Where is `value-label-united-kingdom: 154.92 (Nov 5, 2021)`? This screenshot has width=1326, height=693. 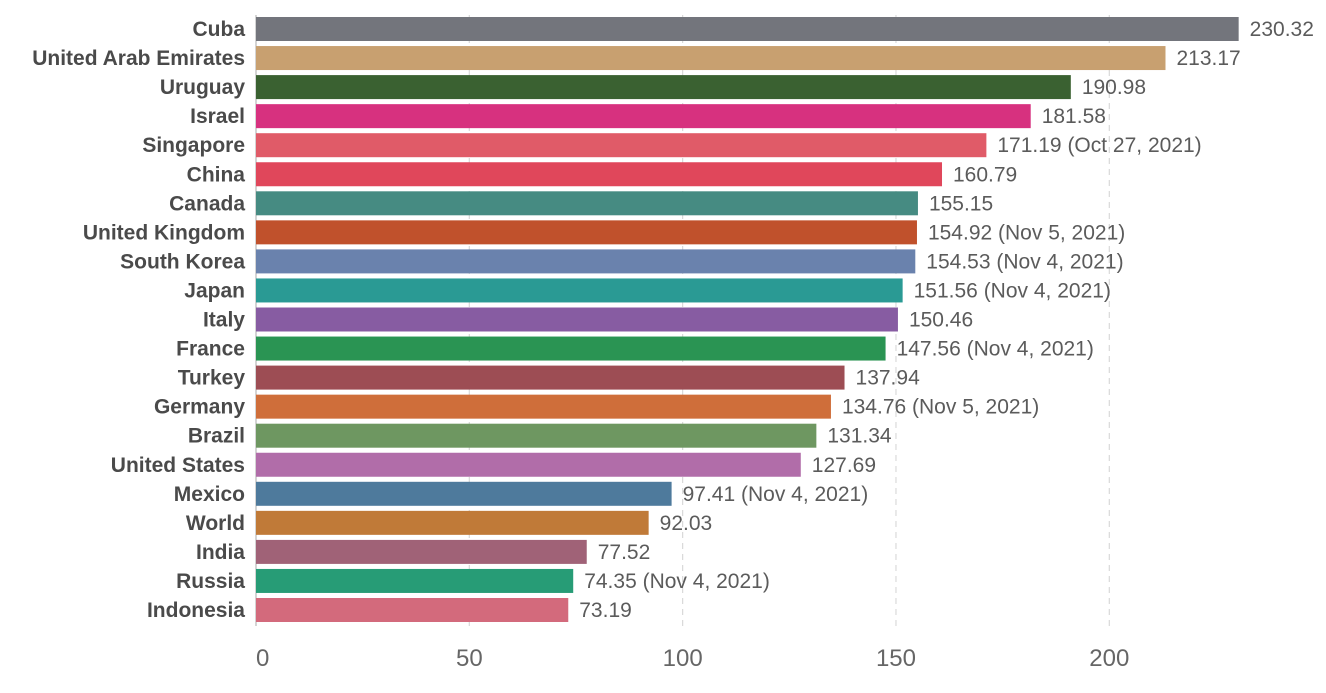 value-label-united-kingdom: 154.92 (Nov 5, 2021) is located at coordinates (1026, 232).